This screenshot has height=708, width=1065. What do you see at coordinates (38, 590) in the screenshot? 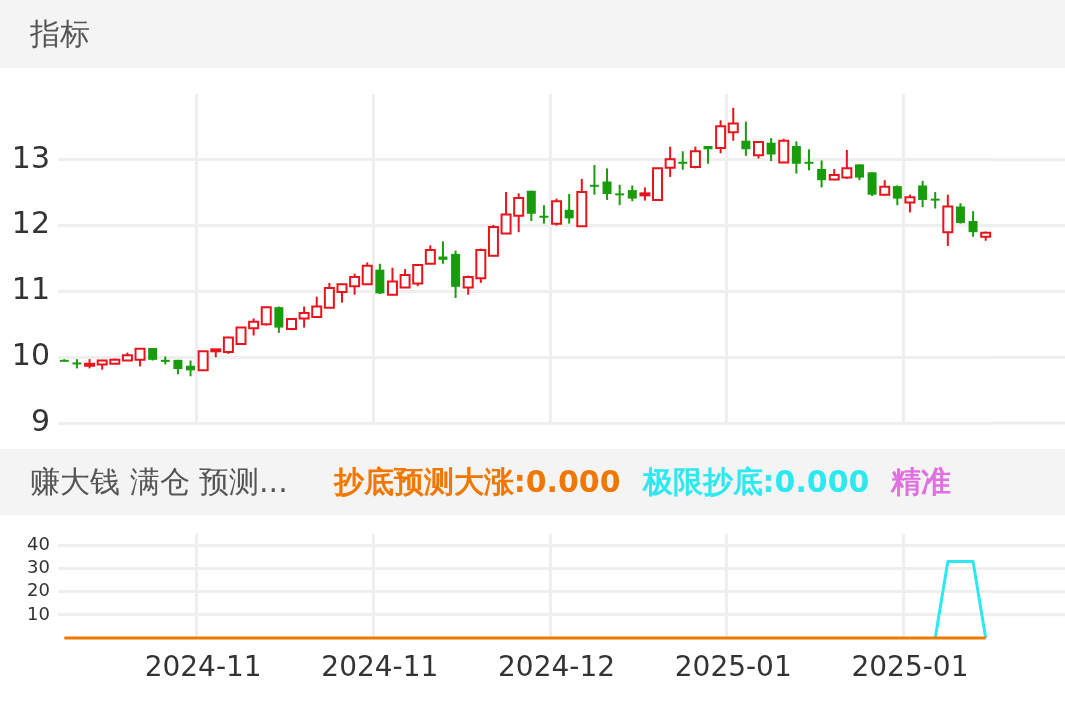
I see `y-tick-label: 20` at bounding box center [38, 590].